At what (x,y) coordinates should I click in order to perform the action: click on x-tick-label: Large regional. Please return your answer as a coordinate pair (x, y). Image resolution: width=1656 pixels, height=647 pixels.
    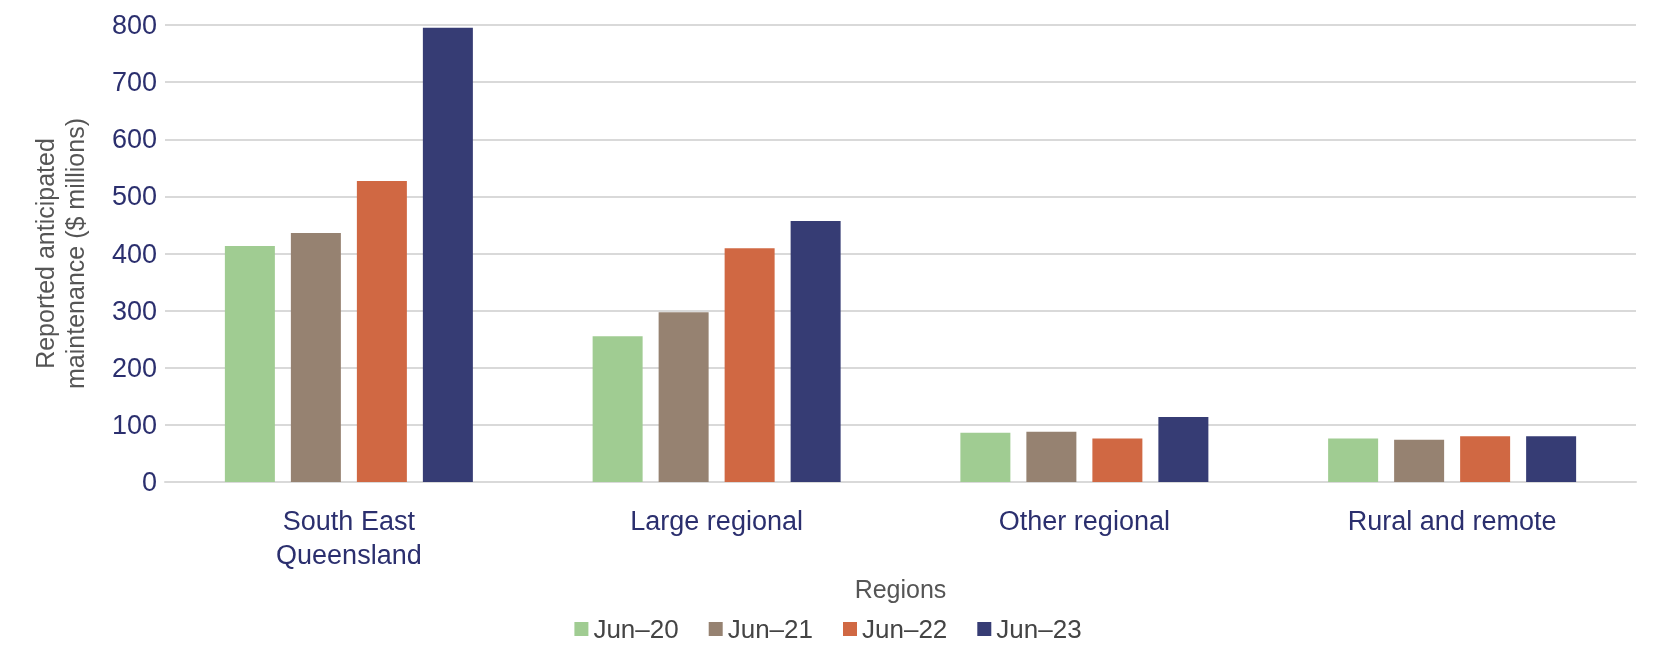
    Looking at the image, I should click on (716, 521).